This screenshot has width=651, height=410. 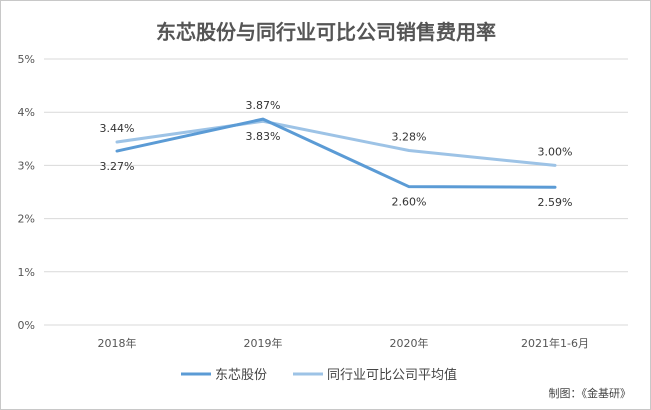 I want to click on chart-title: 东芯股份与同行业可比公司销售费用率, so click(x=326, y=32).